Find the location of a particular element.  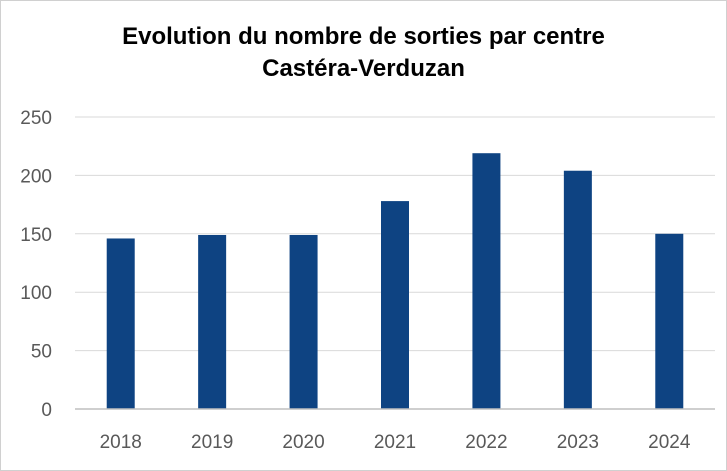

x-axis-tick-labels: 2018 2019 2020 2021 2022 2023 2024 is located at coordinates (395, 442).